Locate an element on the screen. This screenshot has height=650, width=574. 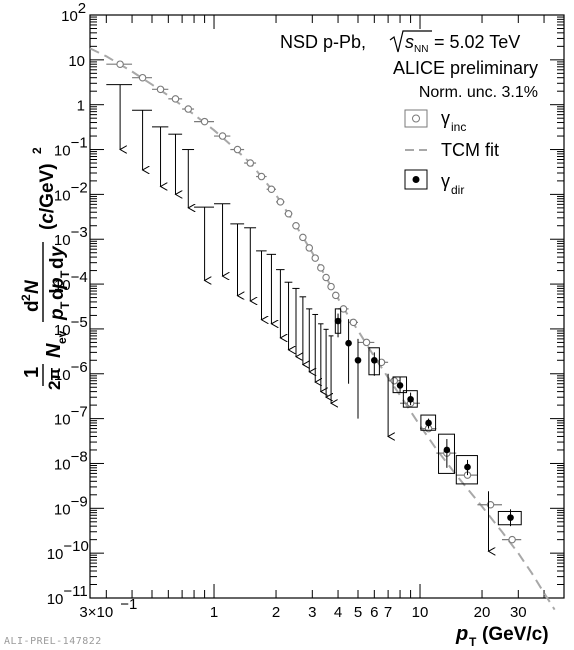
y-tick-label-exp: −11 is located at coordinates (75, 591).